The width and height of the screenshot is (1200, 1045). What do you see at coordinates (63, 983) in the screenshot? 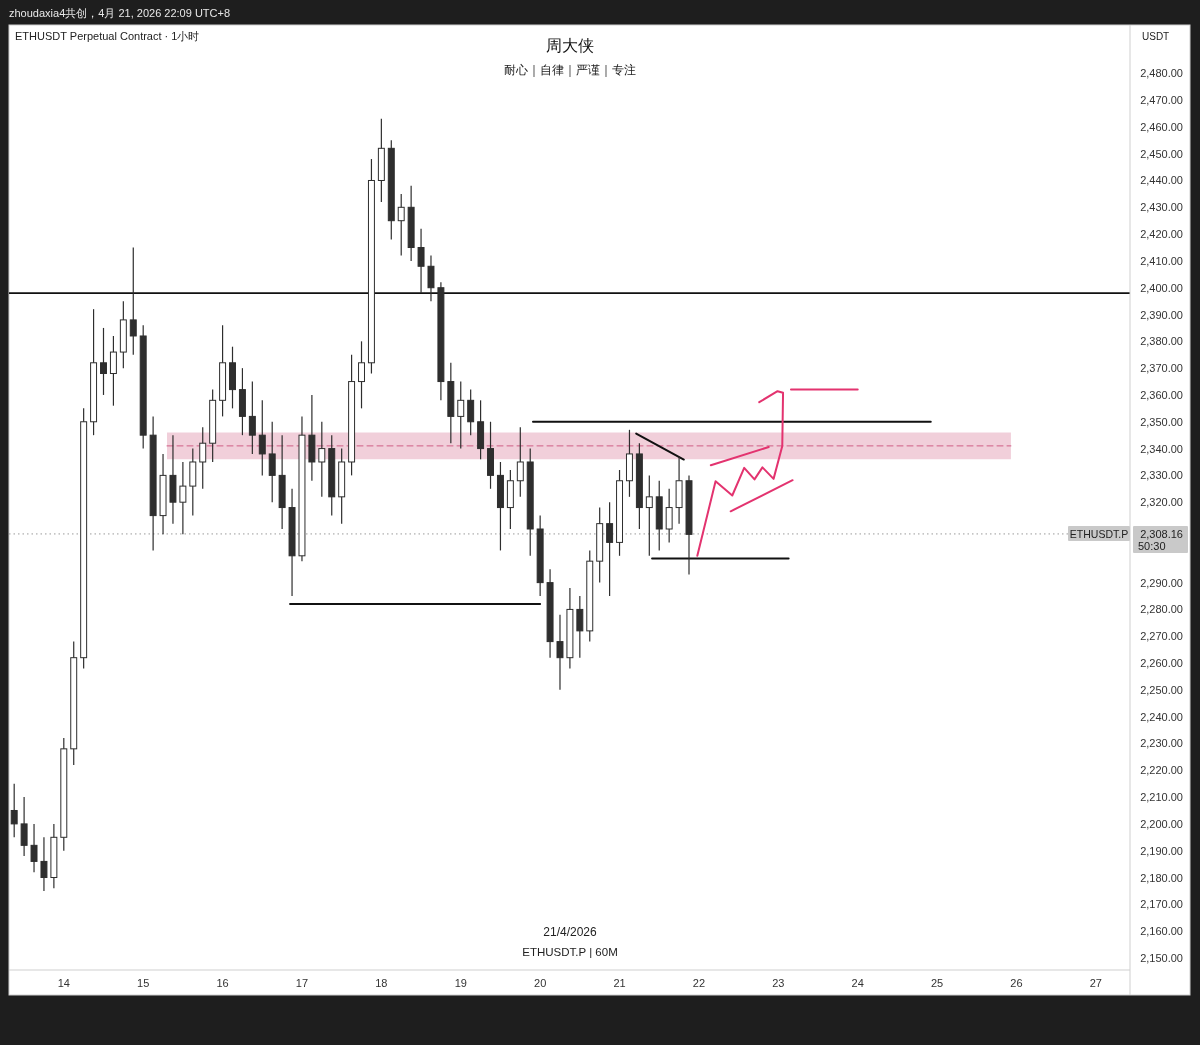
I see `xtick: 14` at bounding box center [63, 983].